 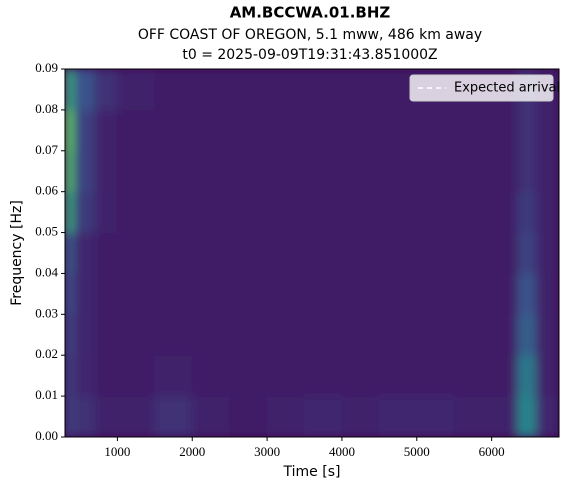 What do you see at coordinates (46, 108) in the screenshot?
I see `y-tick-label: 0.08` at bounding box center [46, 108].